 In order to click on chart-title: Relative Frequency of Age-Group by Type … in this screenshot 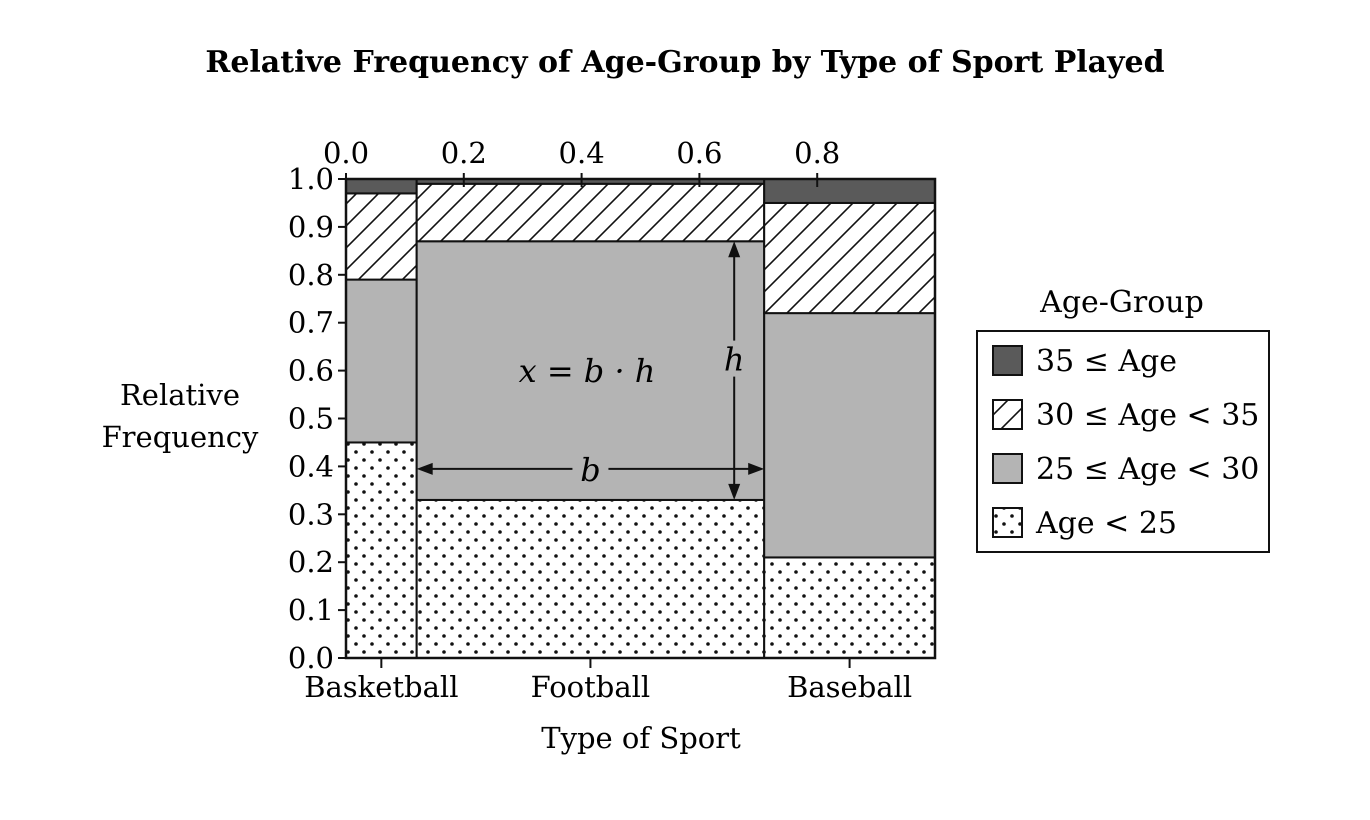, I will do `click(684, 62)`.